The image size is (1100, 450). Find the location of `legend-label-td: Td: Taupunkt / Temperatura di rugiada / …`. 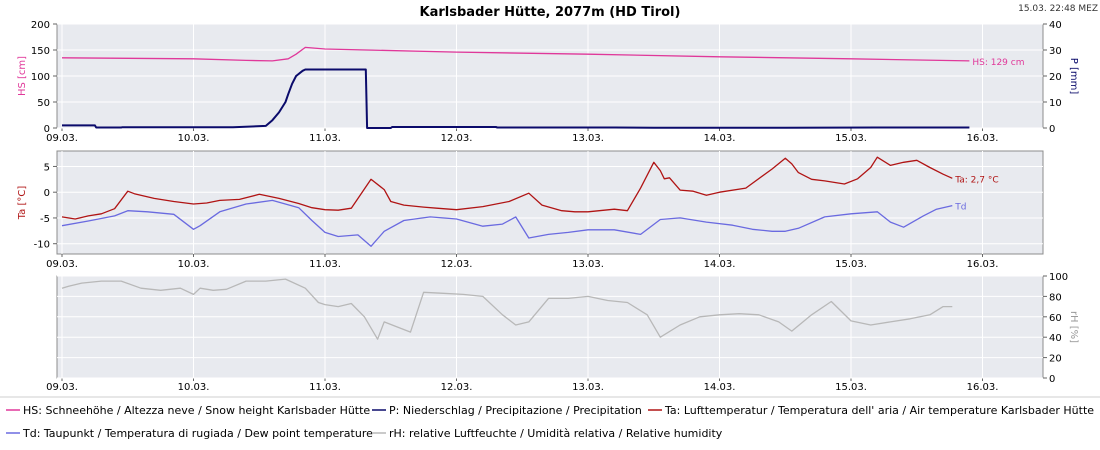

legend-label-td: Td: Taupunkt / Temperatura di rugiada / … is located at coordinates (197, 433).